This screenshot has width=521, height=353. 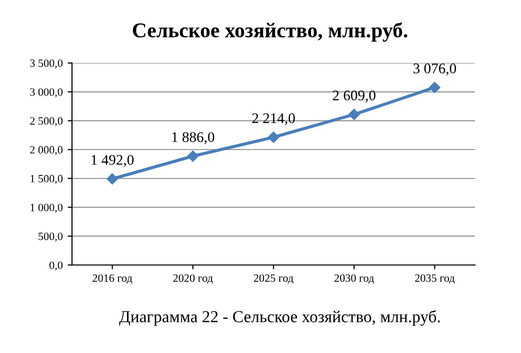 What do you see at coordinates (46, 151) in the screenshot?
I see `y-tick-label: 2 000,0` at bounding box center [46, 151].